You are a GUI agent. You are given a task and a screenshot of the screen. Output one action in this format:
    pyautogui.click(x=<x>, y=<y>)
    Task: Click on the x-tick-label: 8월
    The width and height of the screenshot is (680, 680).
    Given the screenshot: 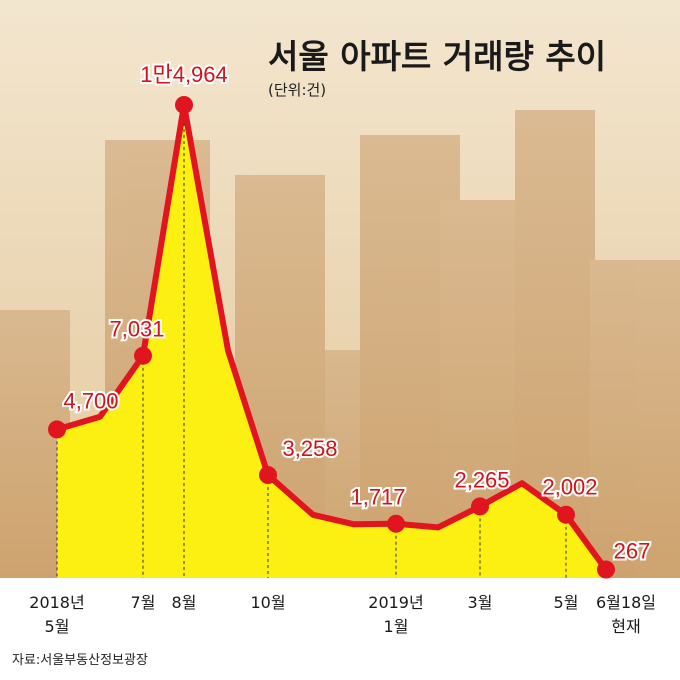 What is the action you would take?
    pyautogui.click(x=184, y=602)
    